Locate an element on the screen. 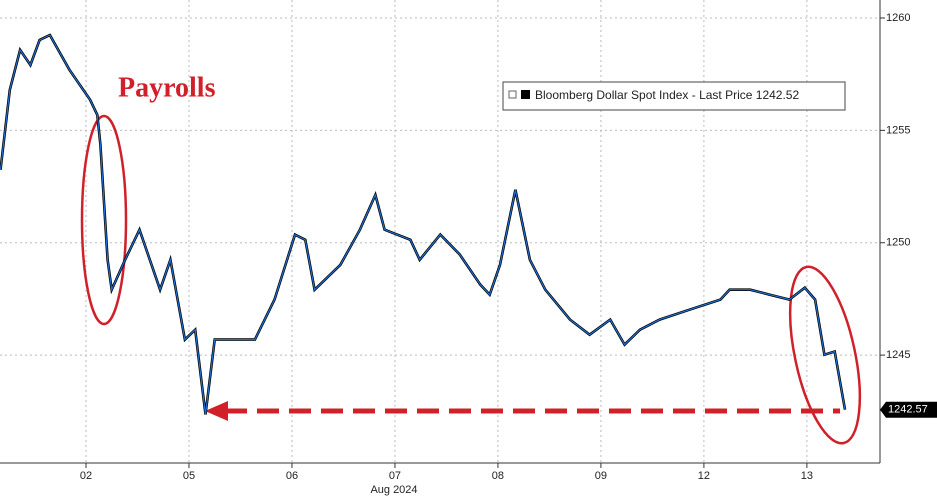 The image size is (937, 498). x-tick-label: 05 is located at coordinates (189, 476).